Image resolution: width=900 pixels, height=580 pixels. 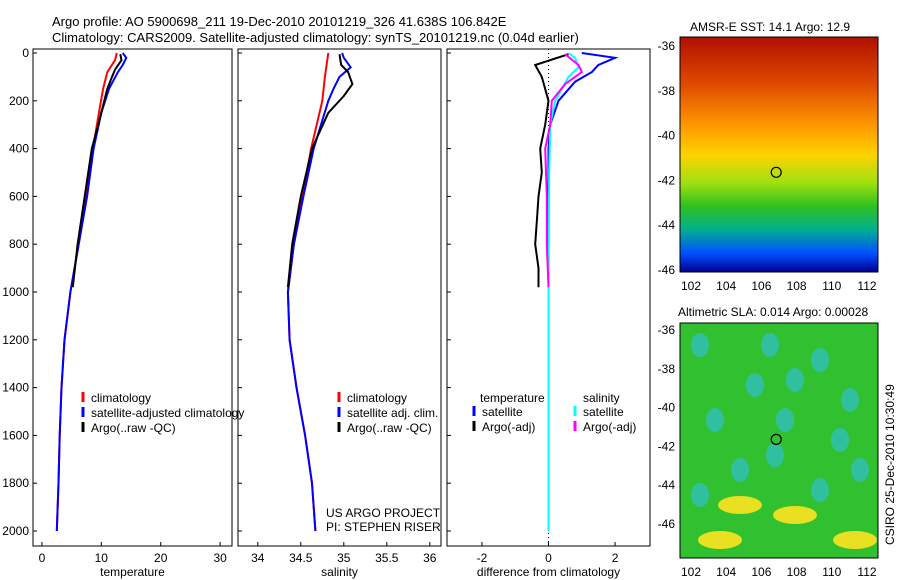 I want to click on map2-title: Altimetric SLA: 0.014 Argo: 0.00028, so click(x=773, y=312).